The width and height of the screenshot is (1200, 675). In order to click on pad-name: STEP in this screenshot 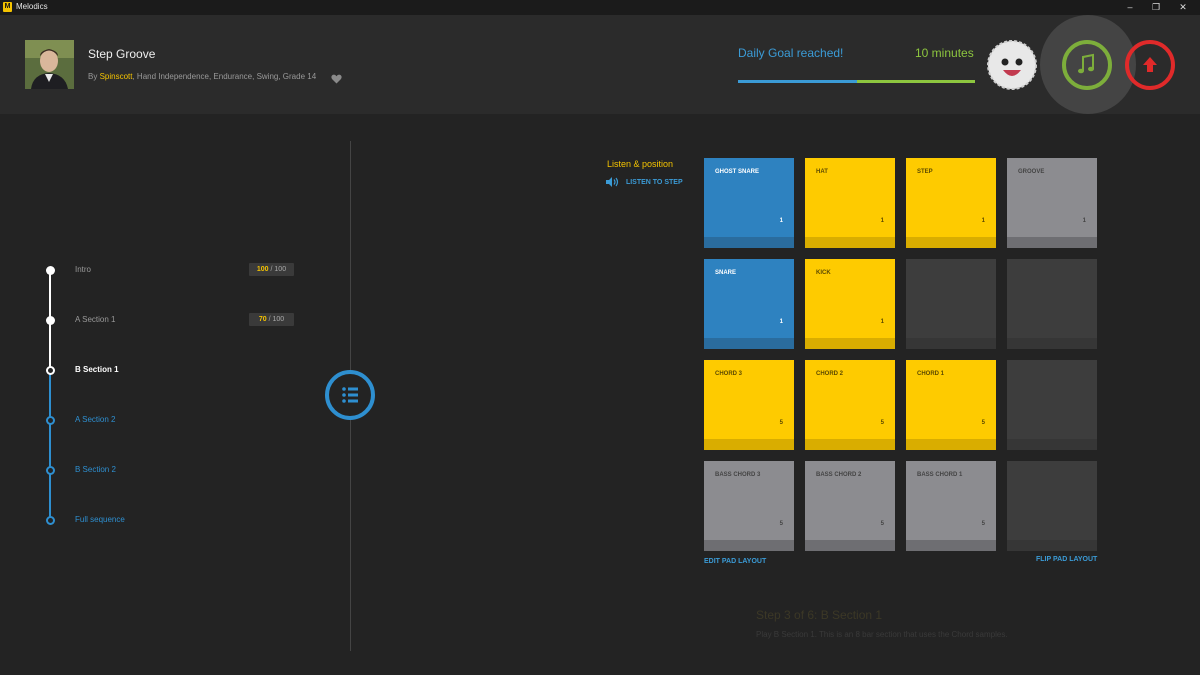, I will do `click(925, 172)`.